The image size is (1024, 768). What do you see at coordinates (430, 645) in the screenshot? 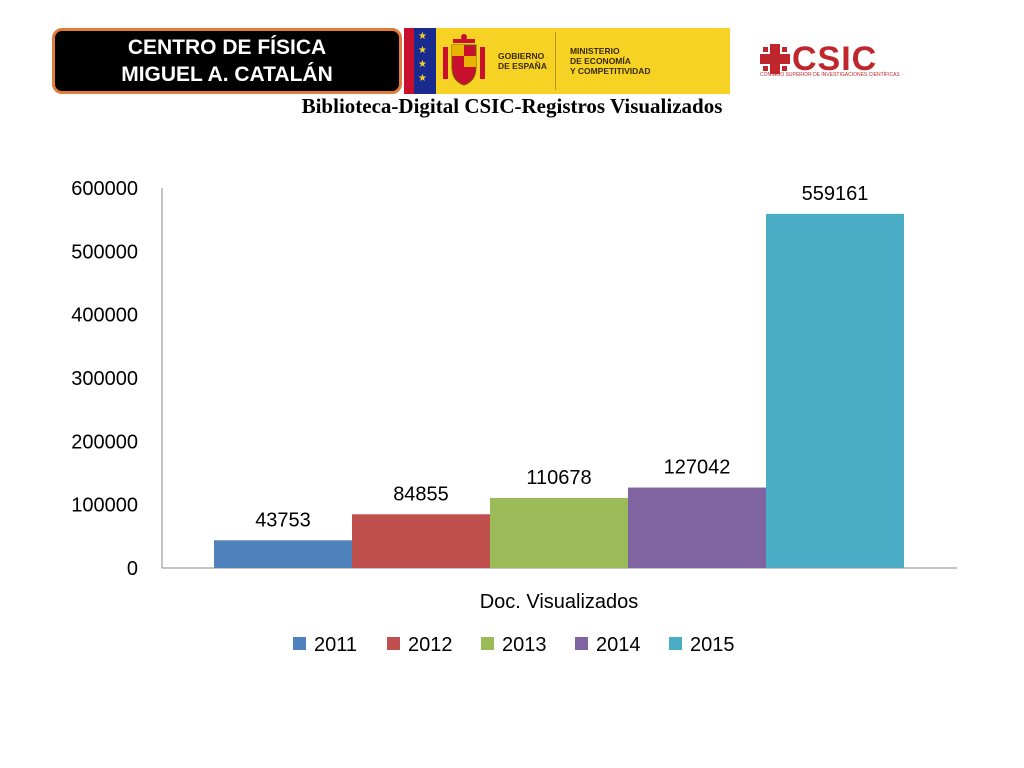
I see `legend-label-2012: 2012` at bounding box center [430, 645].